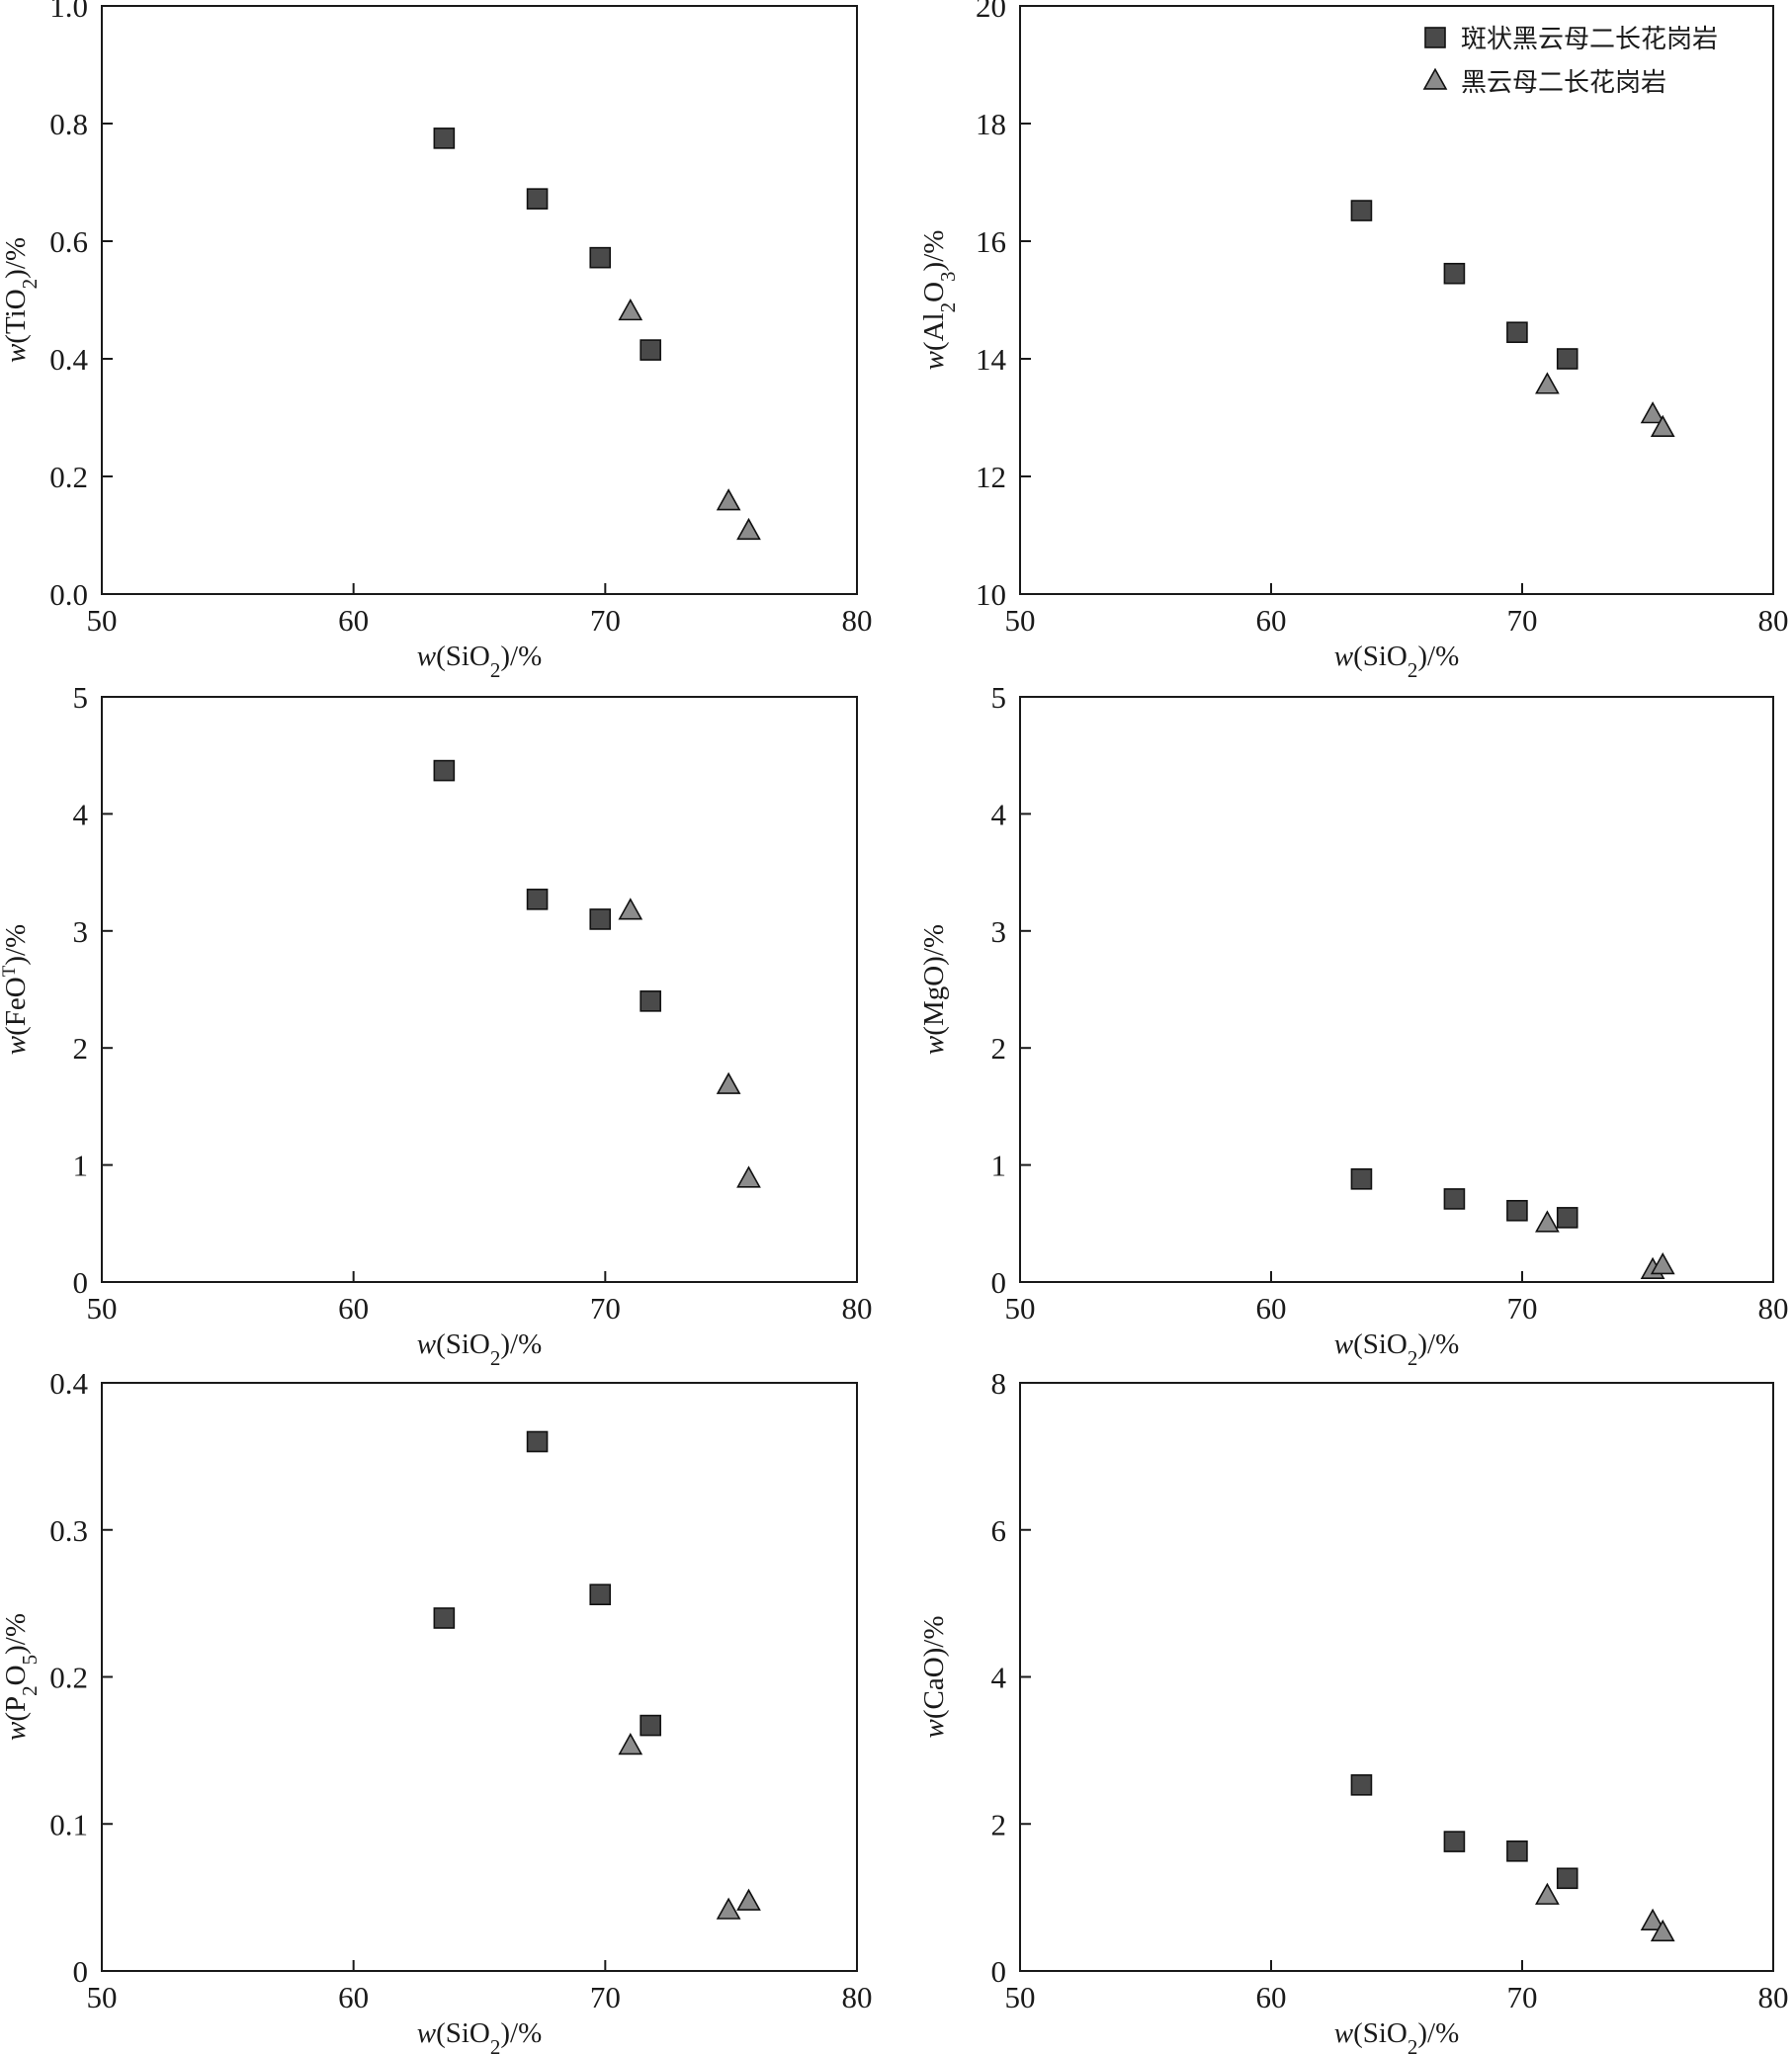  What do you see at coordinates (21, 300) in the screenshot?
I see `y-axis-label: w(TiO2)/%` at bounding box center [21, 300].